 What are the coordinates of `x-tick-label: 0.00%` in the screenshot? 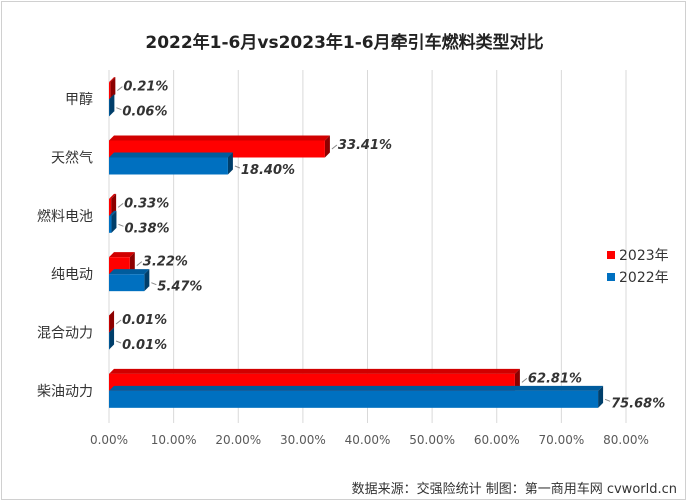 It's located at (109, 440).